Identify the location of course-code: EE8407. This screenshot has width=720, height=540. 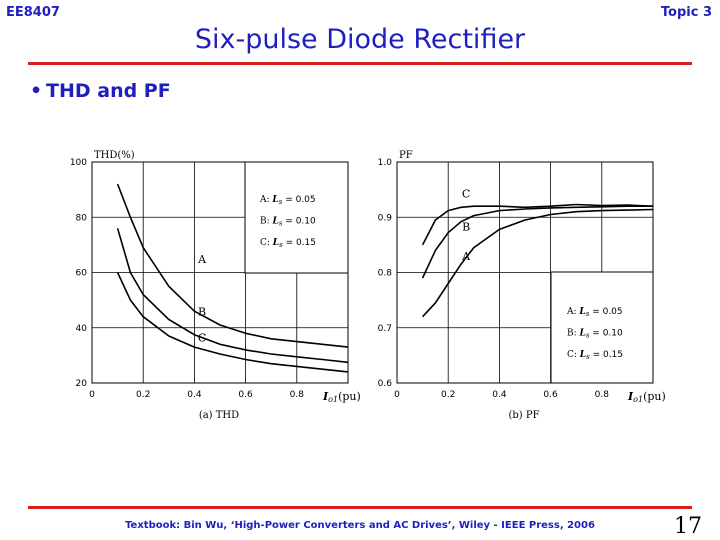
(33, 12).